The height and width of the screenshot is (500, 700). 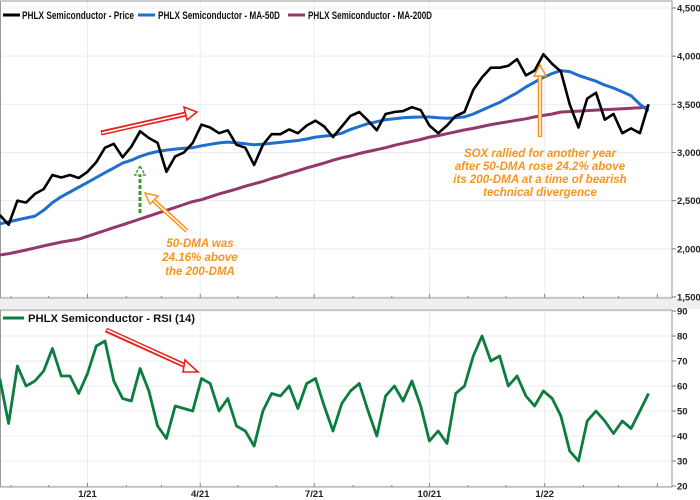 I want to click on rsi-ytick-label: 30, so click(x=682, y=462).